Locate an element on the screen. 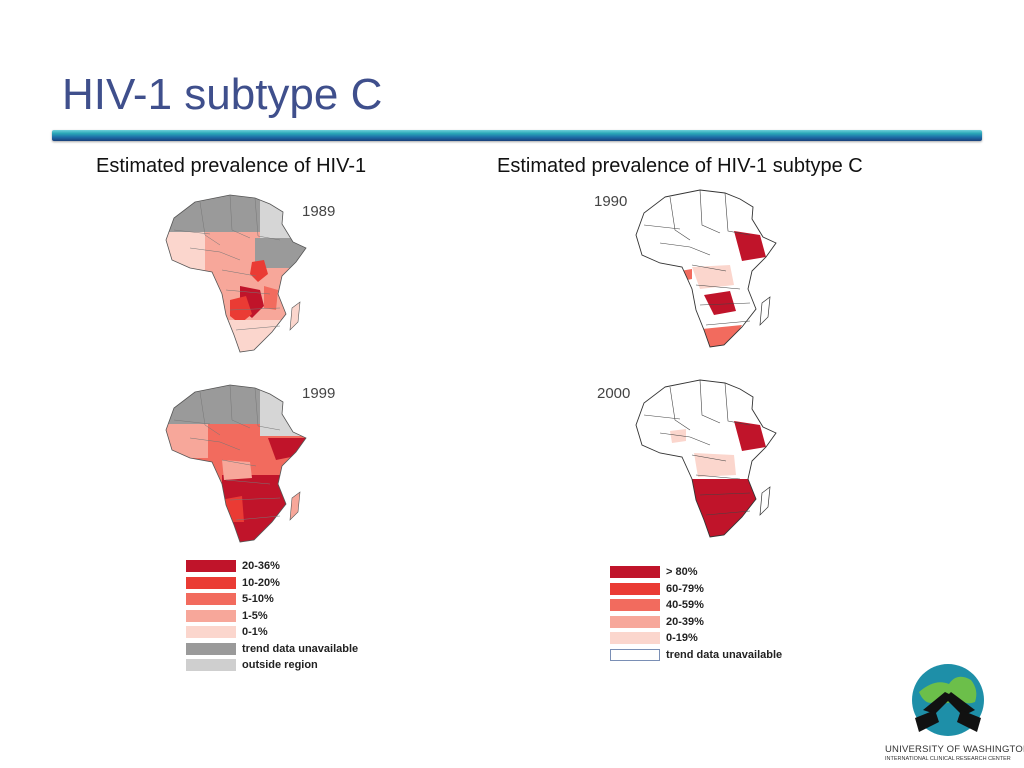  legend-item: 0-19% is located at coordinates (696, 638).